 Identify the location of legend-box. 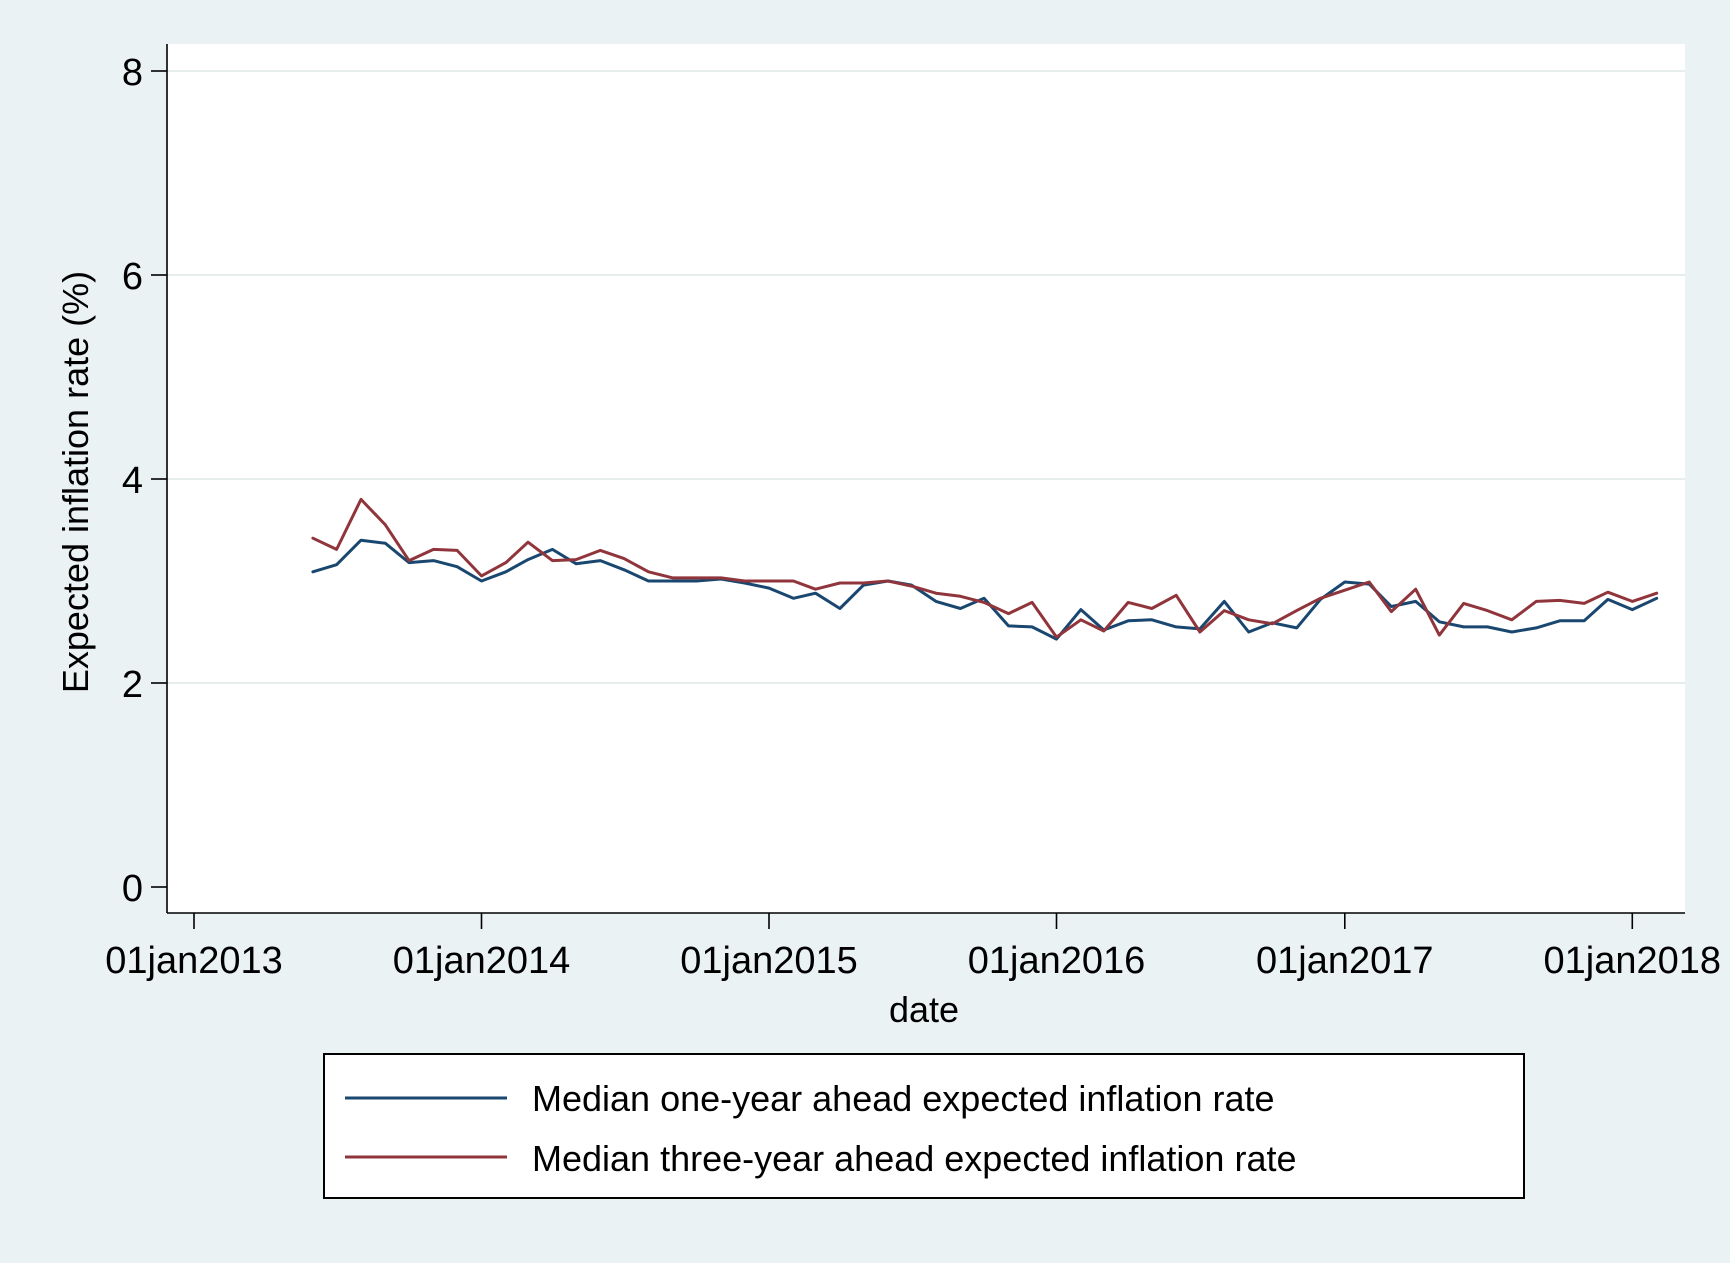
(924, 1126).